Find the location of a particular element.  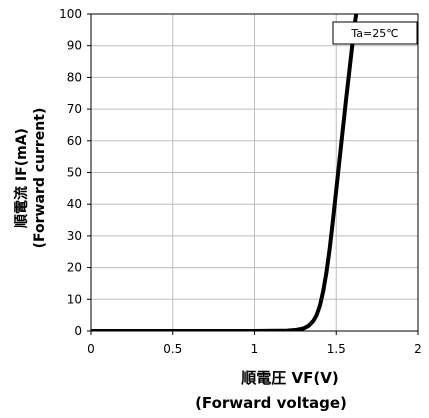

y-tick-label: 60 is located at coordinates (74, 141).